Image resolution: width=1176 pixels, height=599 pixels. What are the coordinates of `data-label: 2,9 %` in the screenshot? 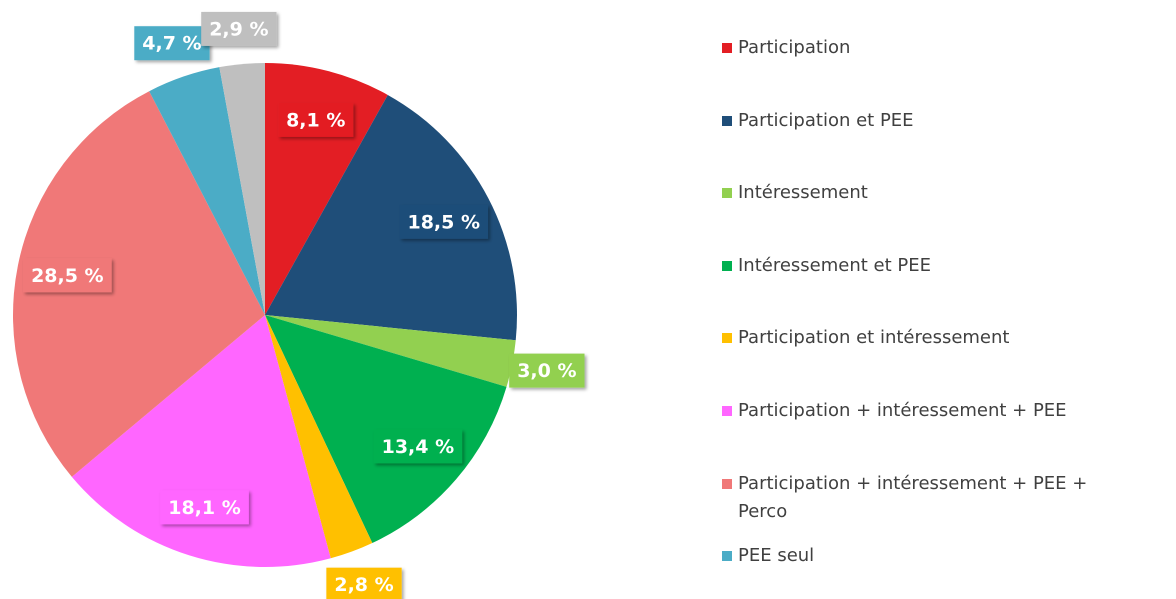 It's located at (239, 28).